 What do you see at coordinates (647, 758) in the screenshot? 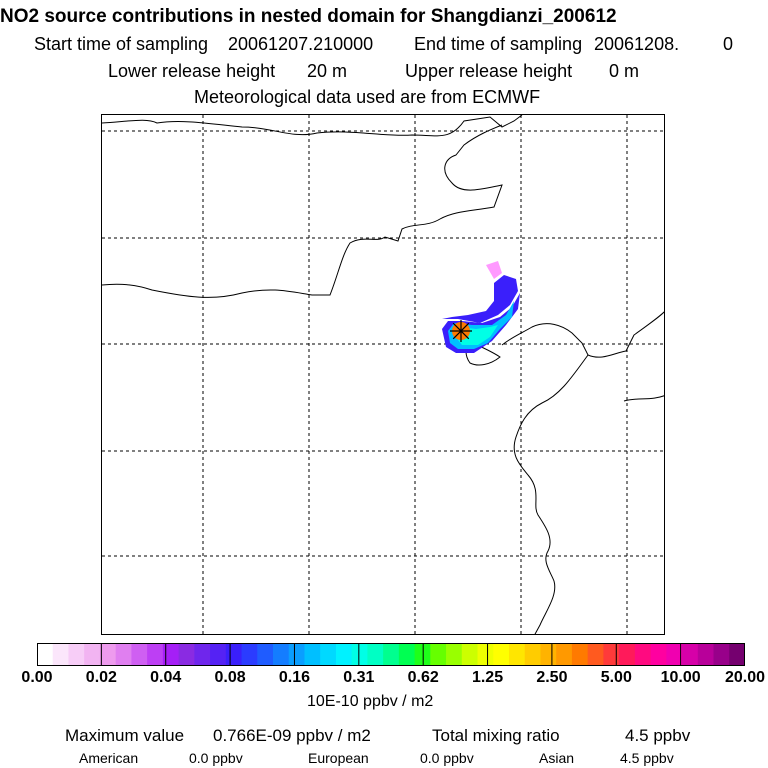
I see `region-asian-value: 4.5 ppbv` at bounding box center [647, 758].